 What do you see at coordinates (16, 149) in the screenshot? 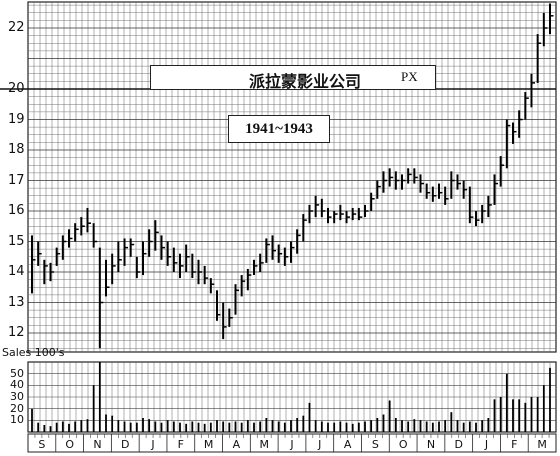
I see `price-tick-label: 18` at bounding box center [16, 149].